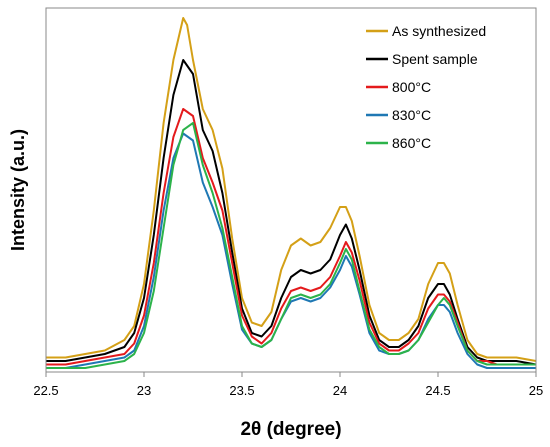 The image size is (550, 447). I want to click on x-axis-ticks: 22.5 23 23.5 24 24.5 25, so click(288, 385).